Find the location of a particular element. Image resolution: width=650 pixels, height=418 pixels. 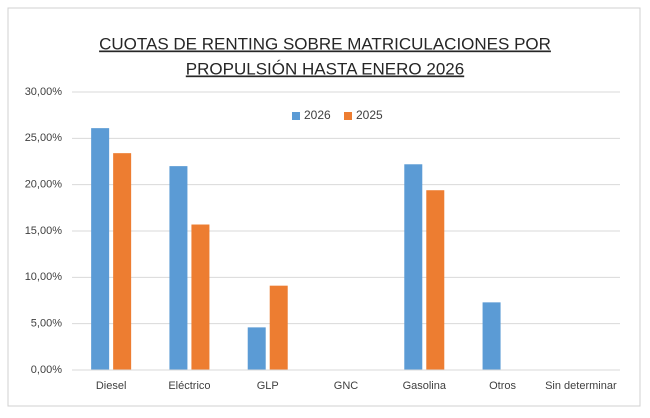

y-tick-label: 30,00% is located at coordinates (44, 92).